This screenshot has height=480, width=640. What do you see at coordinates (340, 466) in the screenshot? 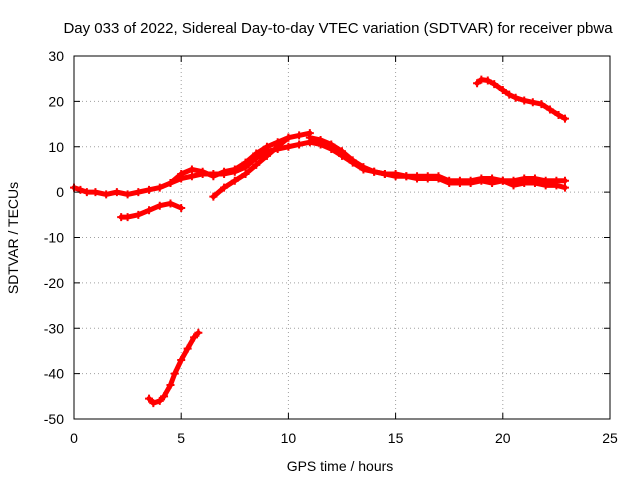
I see `x-axis-label: GPS time / hours` at bounding box center [340, 466].